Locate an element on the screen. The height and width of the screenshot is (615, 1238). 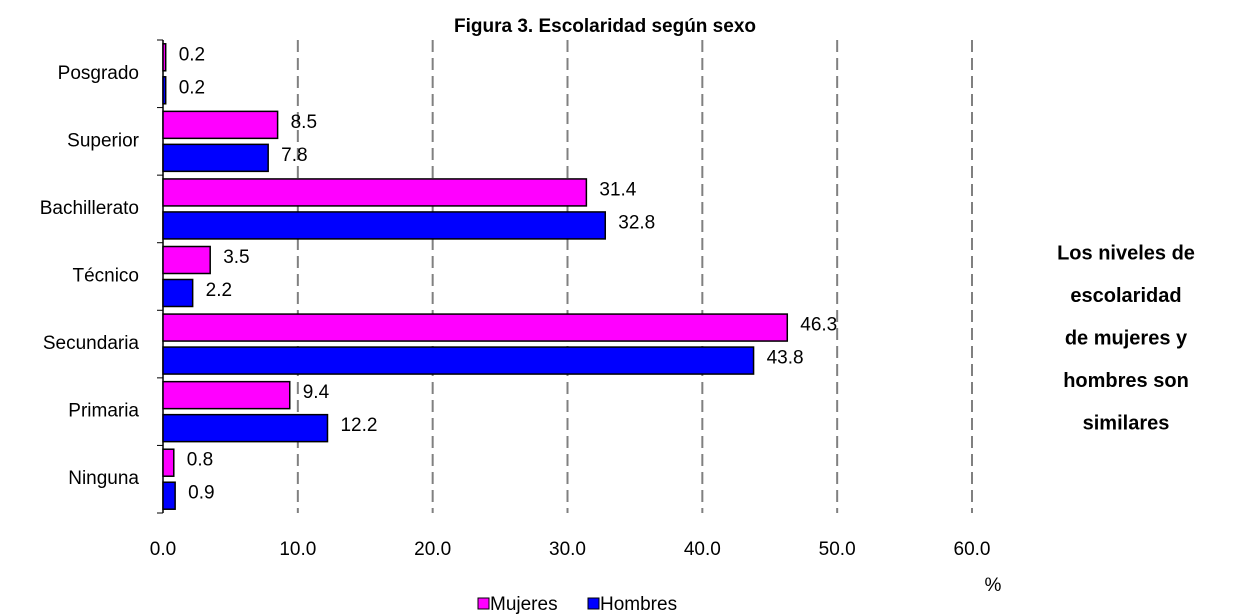
annotation: similares is located at coordinates (1126, 423).